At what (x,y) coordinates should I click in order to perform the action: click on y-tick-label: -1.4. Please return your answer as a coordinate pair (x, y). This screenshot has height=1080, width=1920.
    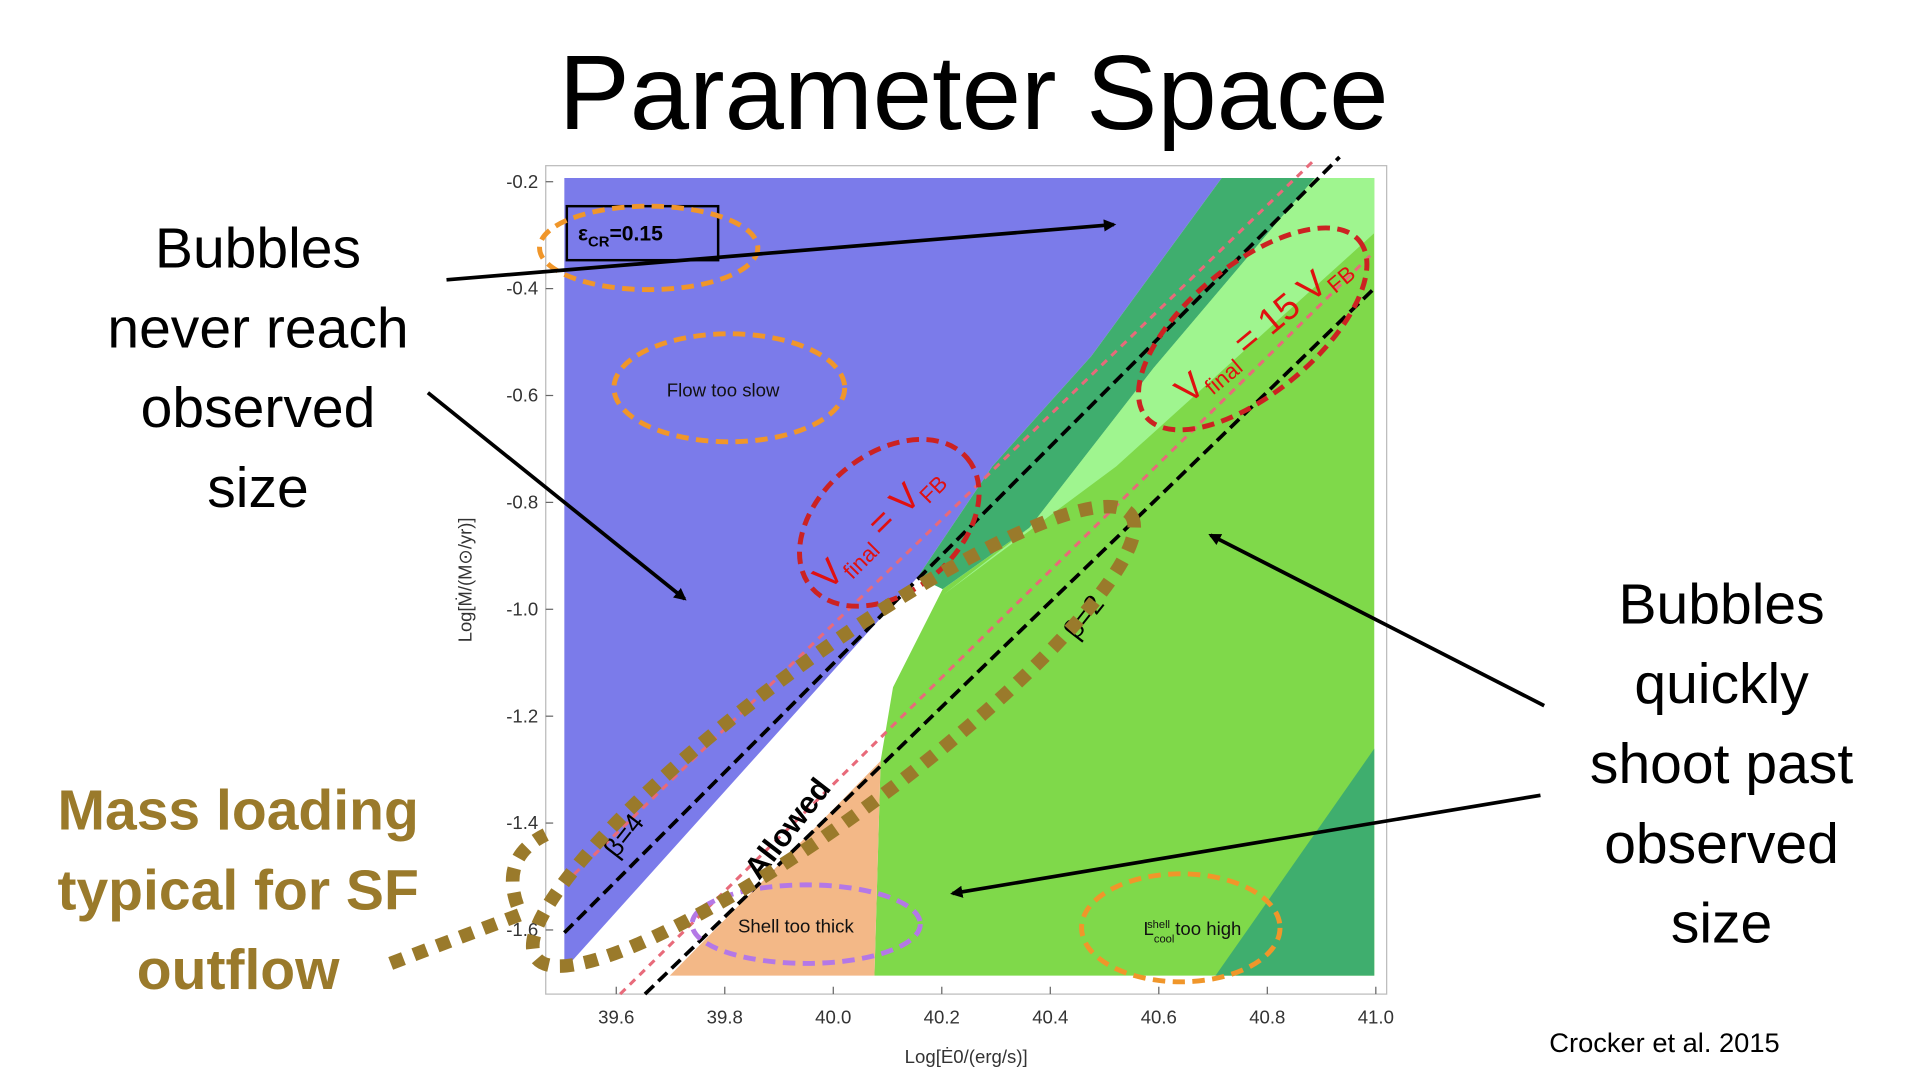
    Looking at the image, I should click on (522, 822).